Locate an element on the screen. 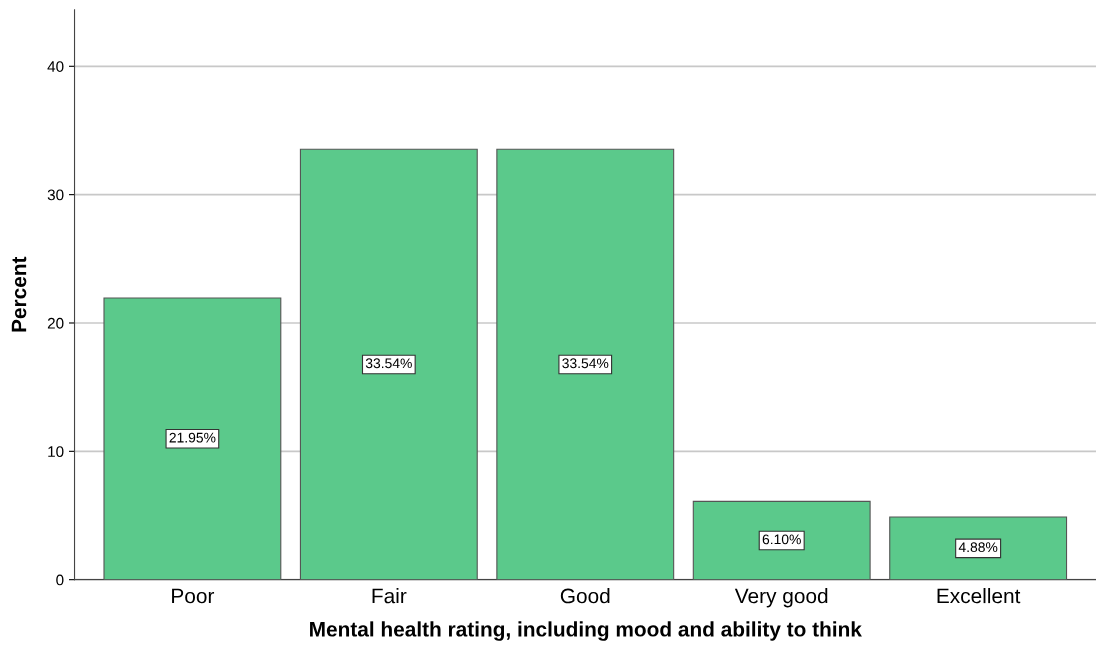 Image resolution: width=1096 pixels, height=655 pixels. y-tick-label: 0 is located at coordinates (60, 580).